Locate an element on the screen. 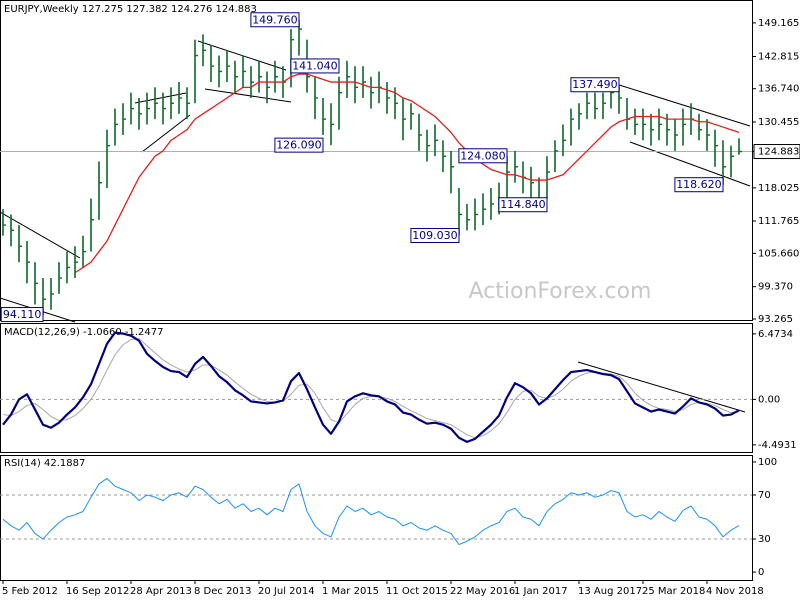 Image resolution: width=800 pixels, height=600 pixels. x-tick-label: 1 Jan 2017 is located at coordinates (541, 591).